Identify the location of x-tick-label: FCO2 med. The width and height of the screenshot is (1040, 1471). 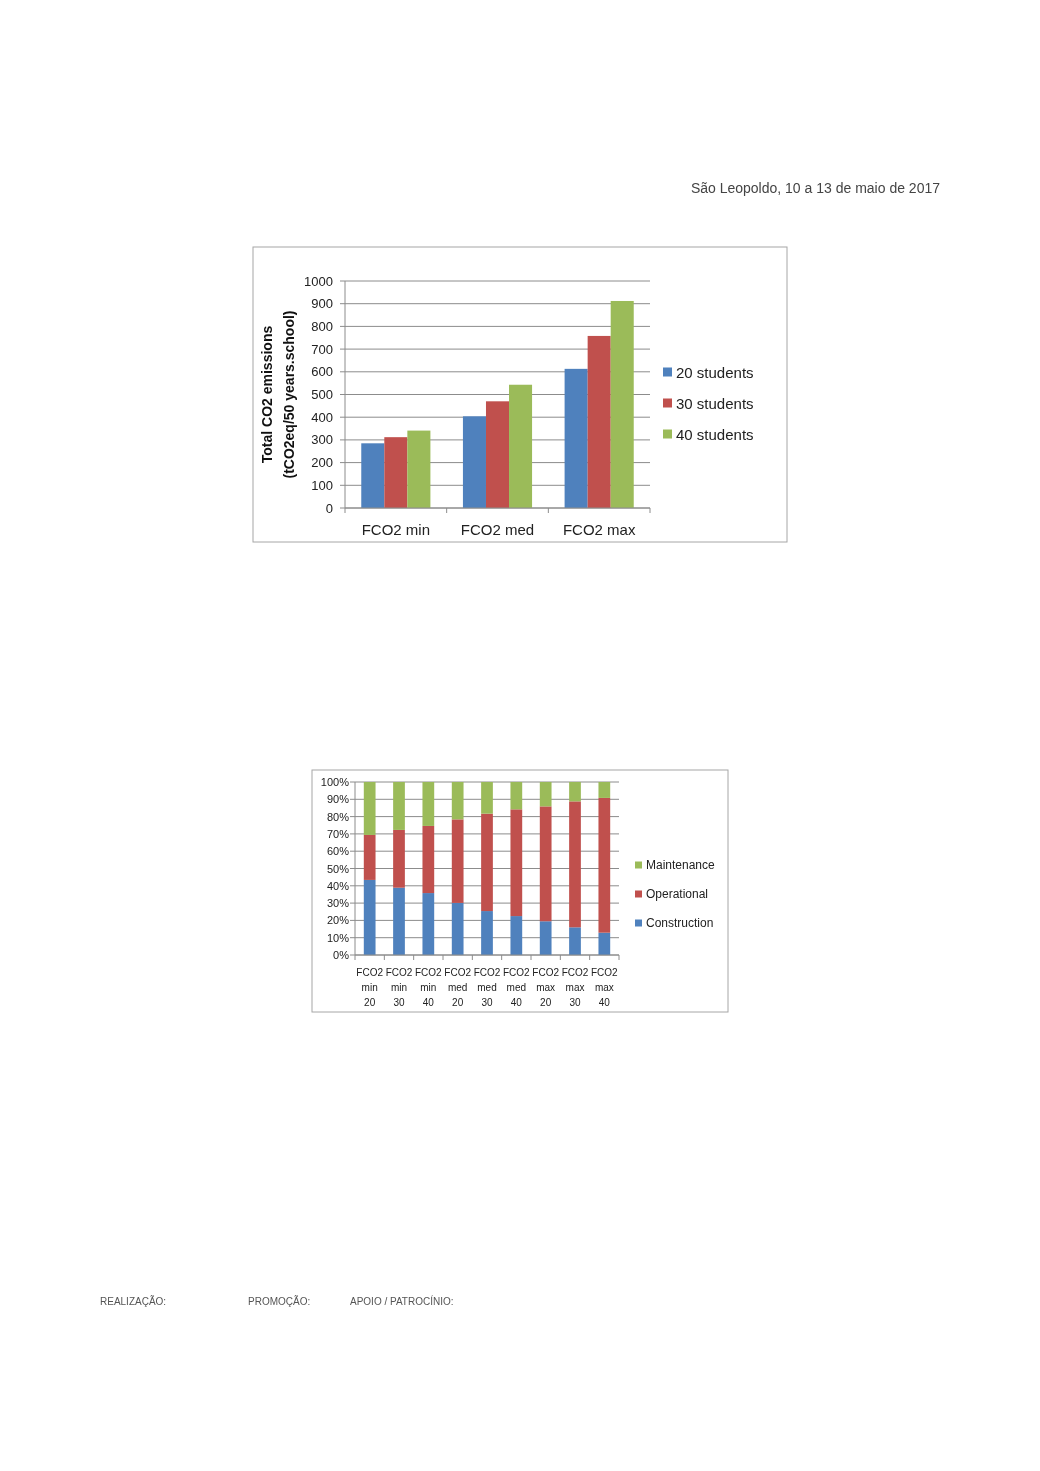
(497, 529).